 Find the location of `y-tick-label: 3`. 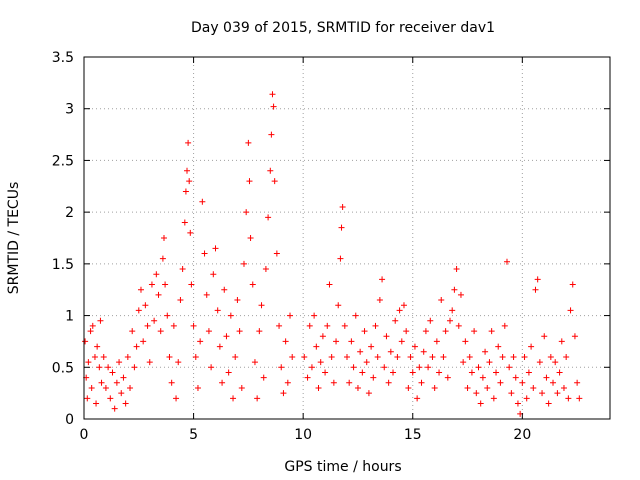

y-tick-label: 3 is located at coordinates (69, 110).